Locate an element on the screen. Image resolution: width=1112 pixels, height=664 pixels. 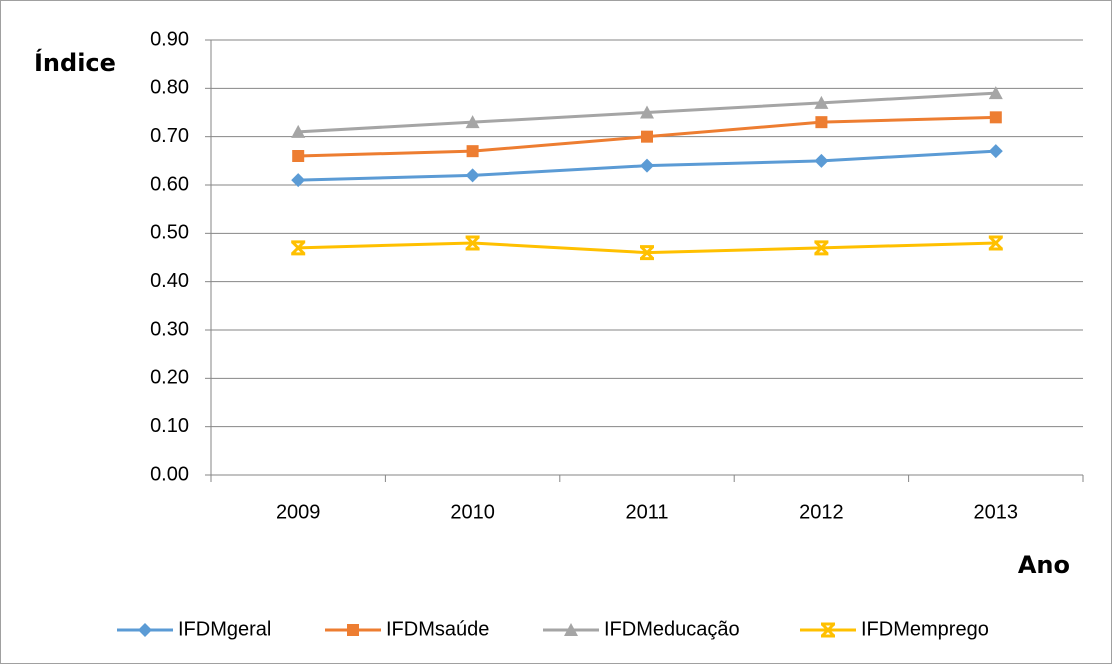
legend-label: IFDMsaúde is located at coordinates (437, 629).